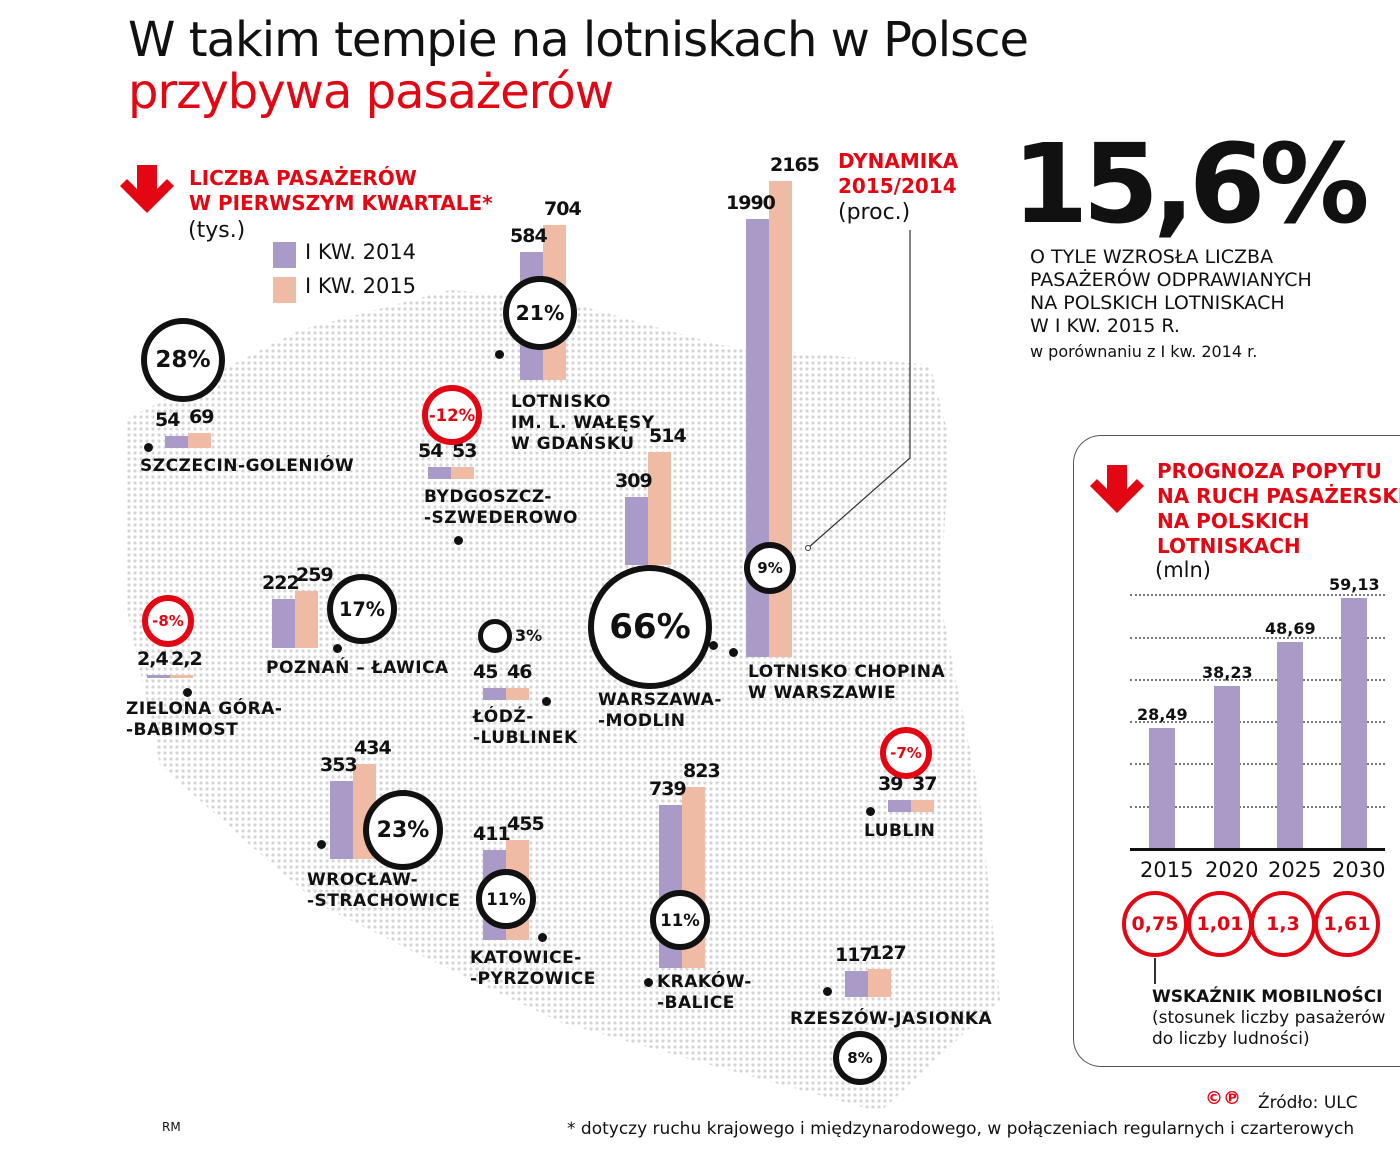  What do you see at coordinates (506, 899) in the screenshot?
I see `dynamics-circle: 11%` at bounding box center [506, 899].